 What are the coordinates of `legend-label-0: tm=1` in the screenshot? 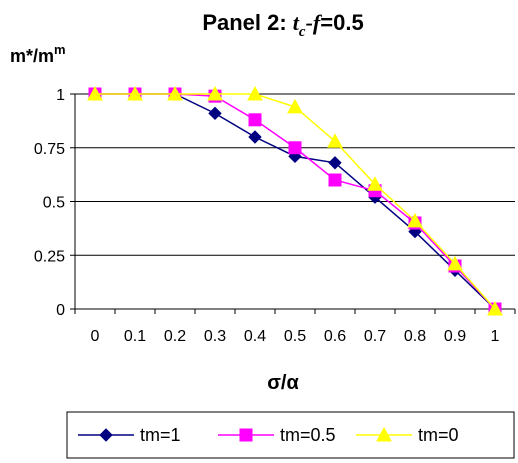 It's located at (160, 435).